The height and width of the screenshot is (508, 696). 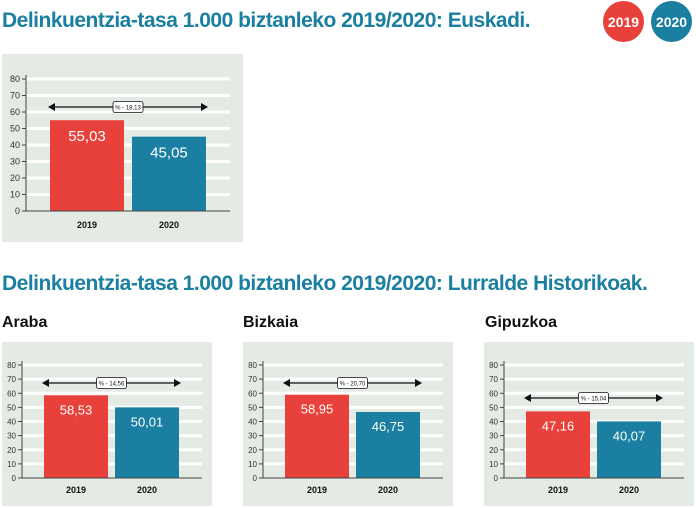 What do you see at coordinates (629, 435) in the screenshot?
I see `bar-value-label: 40,07` at bounding box center [629, 435].